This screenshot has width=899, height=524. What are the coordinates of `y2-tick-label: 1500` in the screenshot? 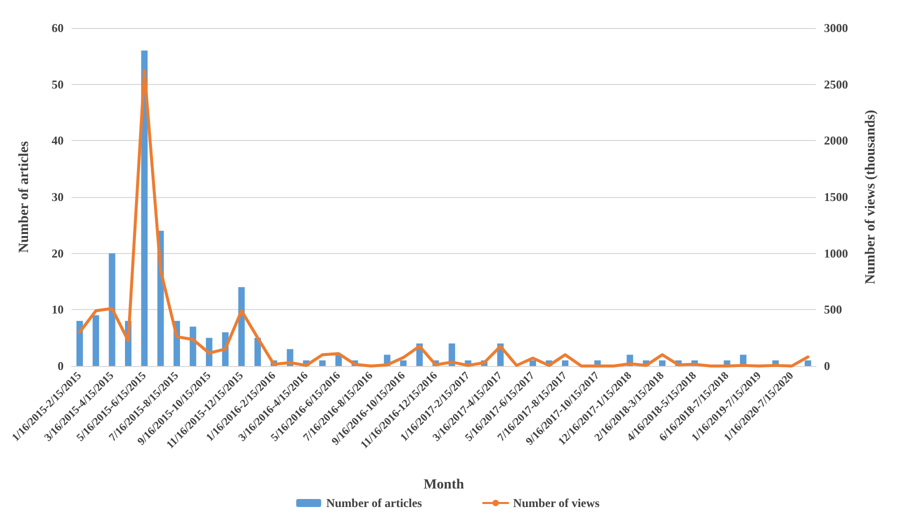 It's located at (836, 197).